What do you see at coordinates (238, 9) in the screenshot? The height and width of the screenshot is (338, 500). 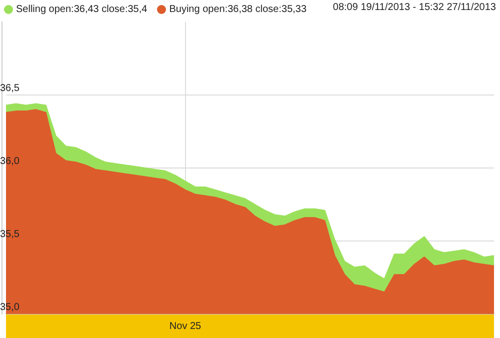 I see `legend-label: Buying open:36,38 close:35,33` at bounding box center [238, 9].